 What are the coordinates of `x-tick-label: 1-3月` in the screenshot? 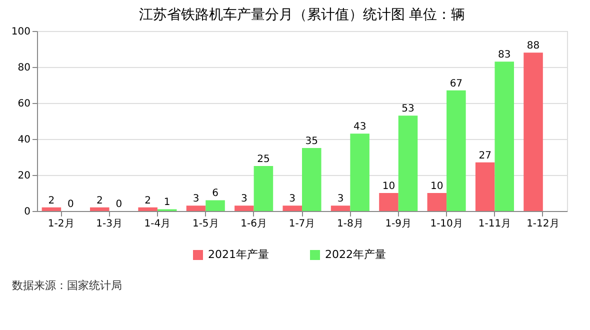 It's located at (109, 224).